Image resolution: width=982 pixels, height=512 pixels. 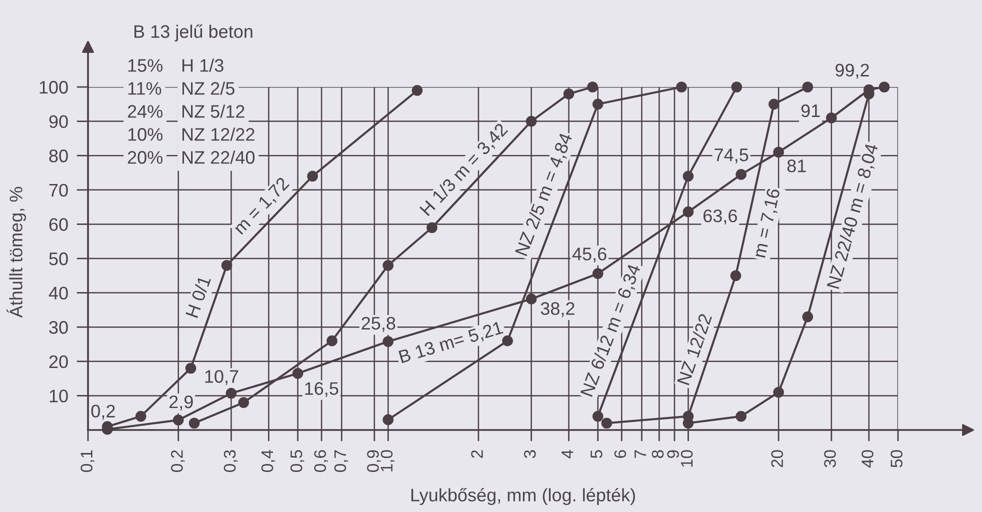 What do you see at coordinates (640, 454) in the screenshot?
I see `x-tick-label: 7` at bounding box center [640, 454].